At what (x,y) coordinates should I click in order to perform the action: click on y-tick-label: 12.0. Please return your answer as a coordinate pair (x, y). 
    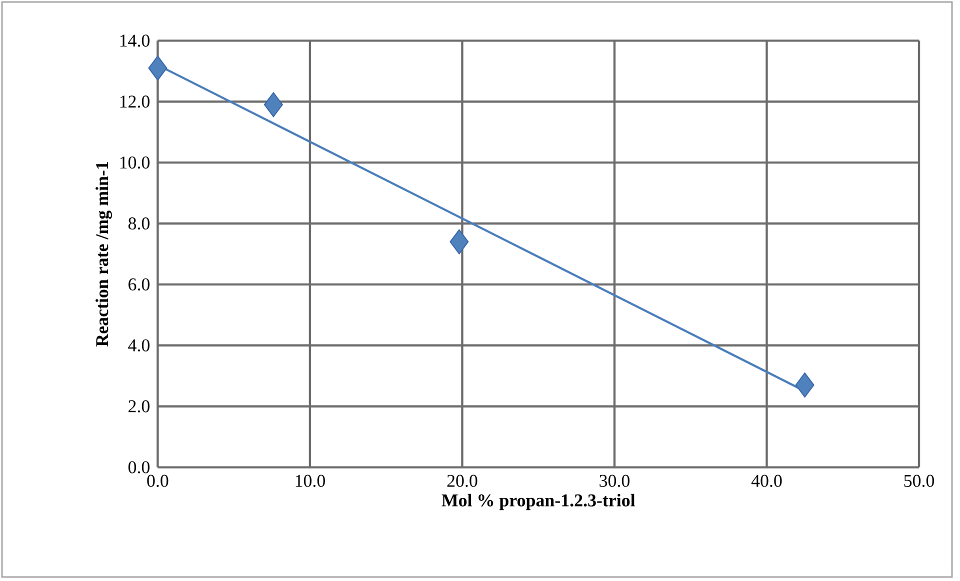
    Looking at the image, I should click on (135, 102).